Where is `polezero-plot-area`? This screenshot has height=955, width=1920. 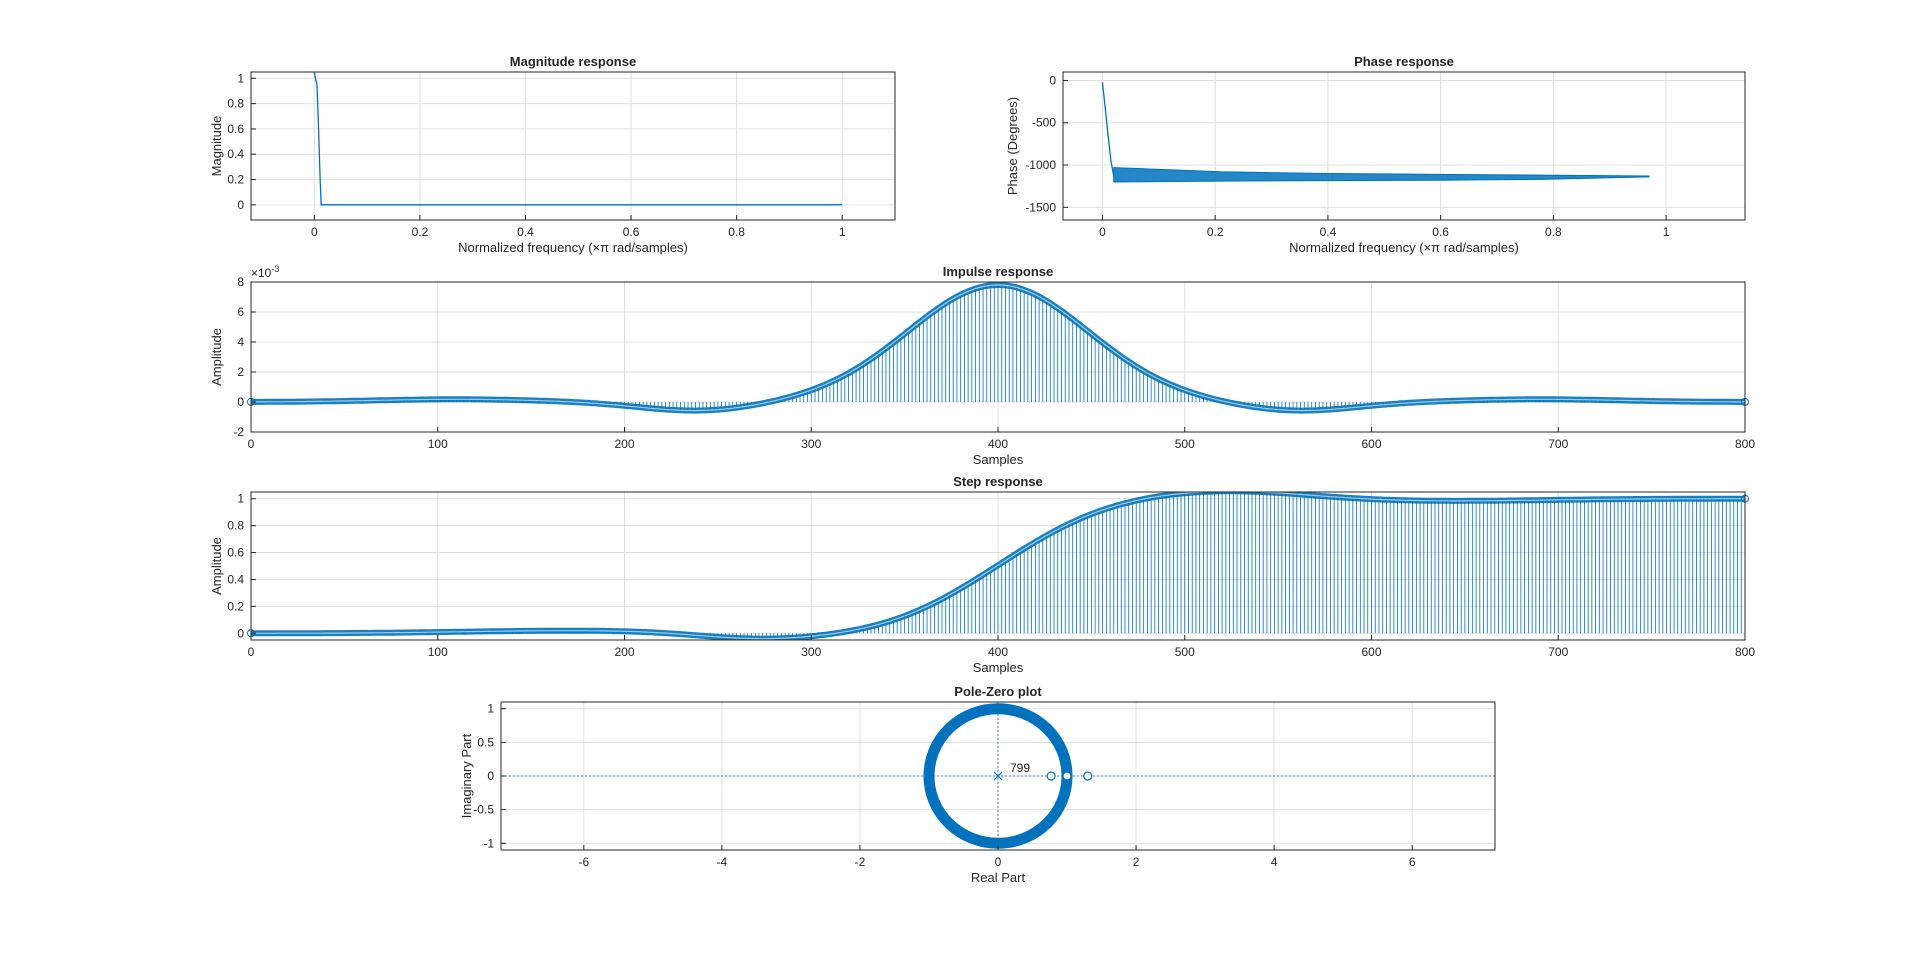
polezero-plot-area is located at coordinates (998, 776).